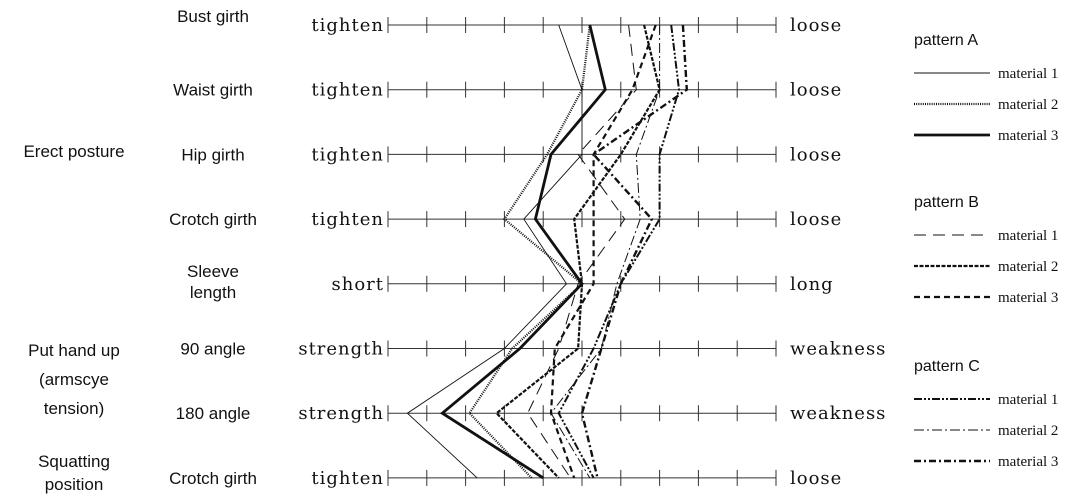 Image resolution: width=1086 pixels, height=499 pixels. What do you see at coordinates (73, 151) in the screenshot?
I see `group-label: Erect posture` at bounding box center [73, 151].